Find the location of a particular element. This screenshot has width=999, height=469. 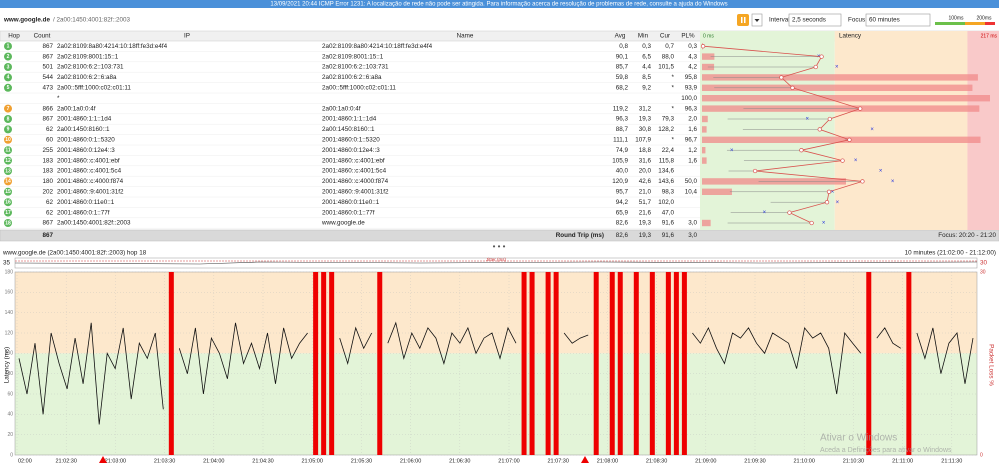

cell: 2001:4860:0:1::77f is located at coordinates (83, 212).